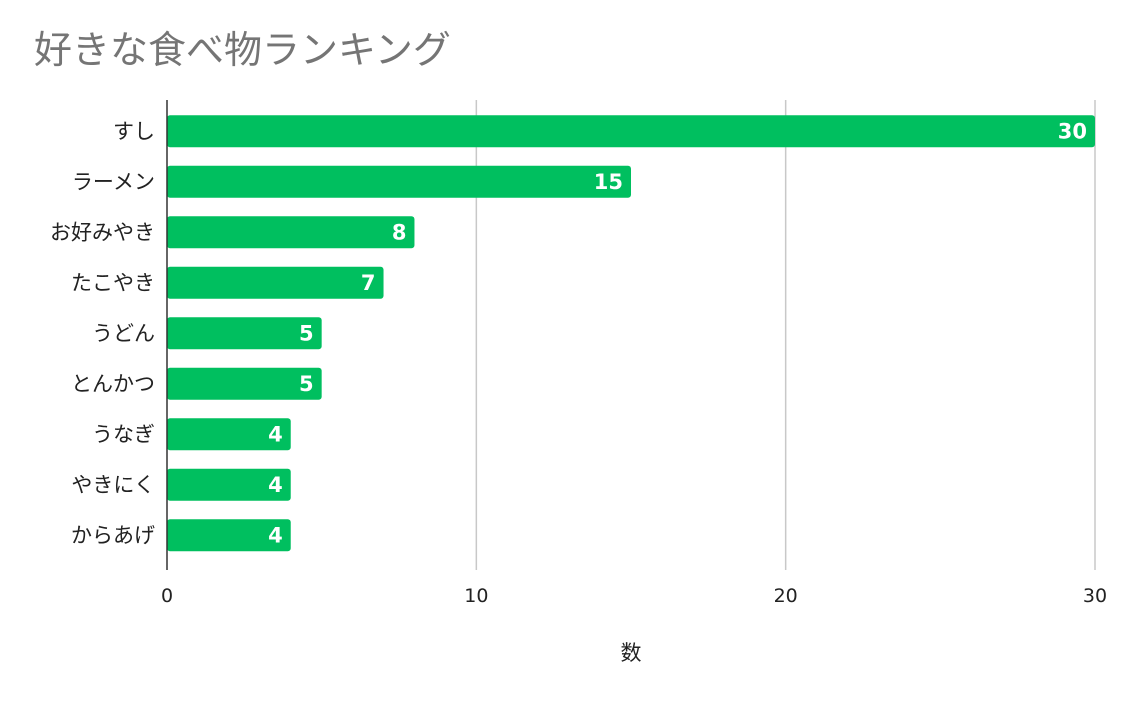  I want to click on category-label: うどん, so click(123, 333).